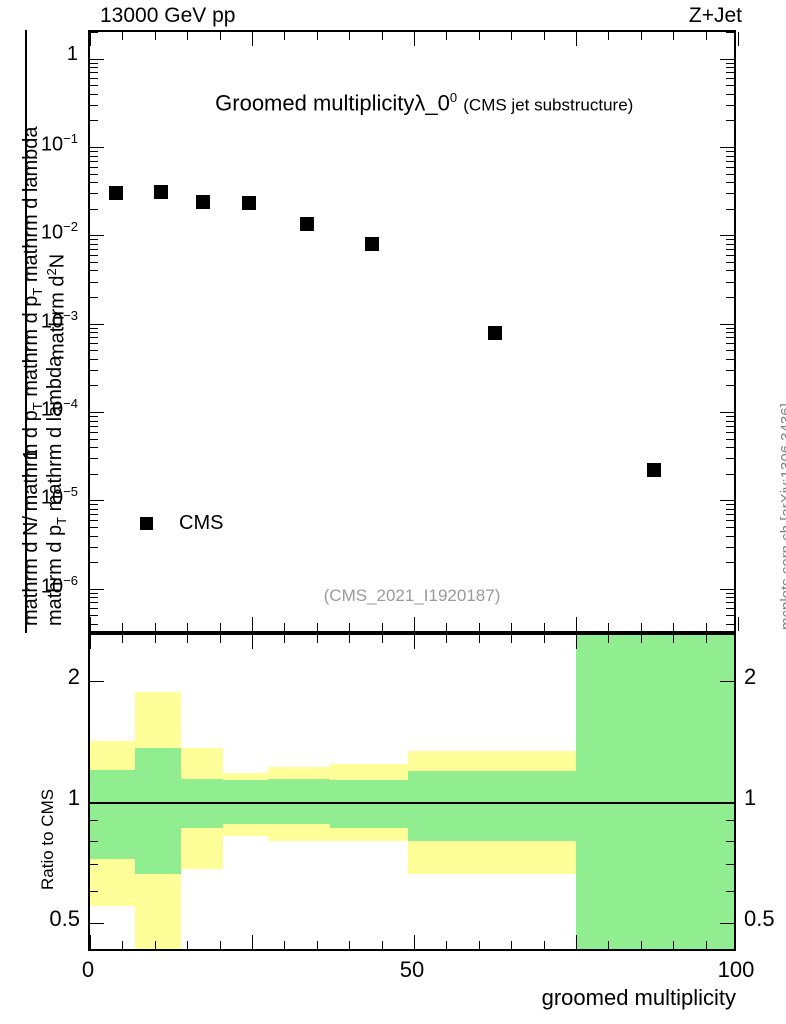 The image size is (786, 1024). Describe the element at coordinates (715, 15) in the screenshot. I see `process-label: Z+Jet` at that location.